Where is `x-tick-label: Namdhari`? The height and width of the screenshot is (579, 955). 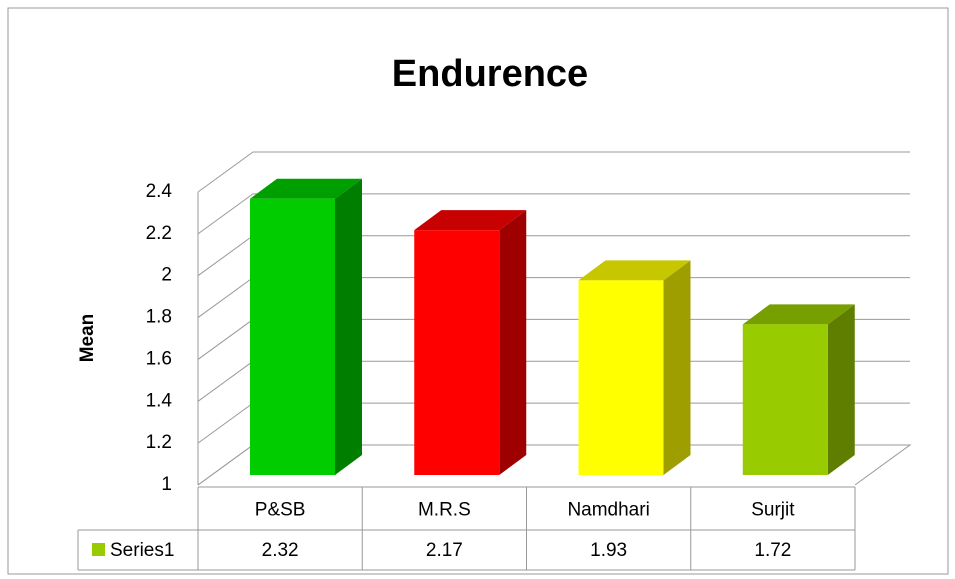
x-tick-label: Namdhari is located at coordinates (608, 510).